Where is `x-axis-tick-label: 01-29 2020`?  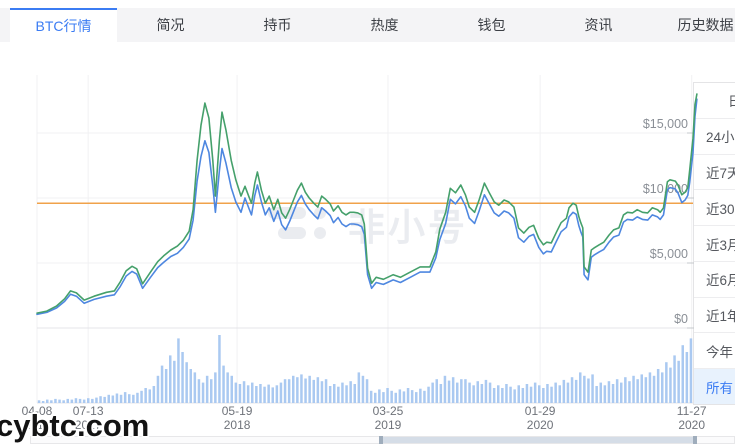
x-axis-tick-label: 01-29 2020 is located at coordinates (540, 418).